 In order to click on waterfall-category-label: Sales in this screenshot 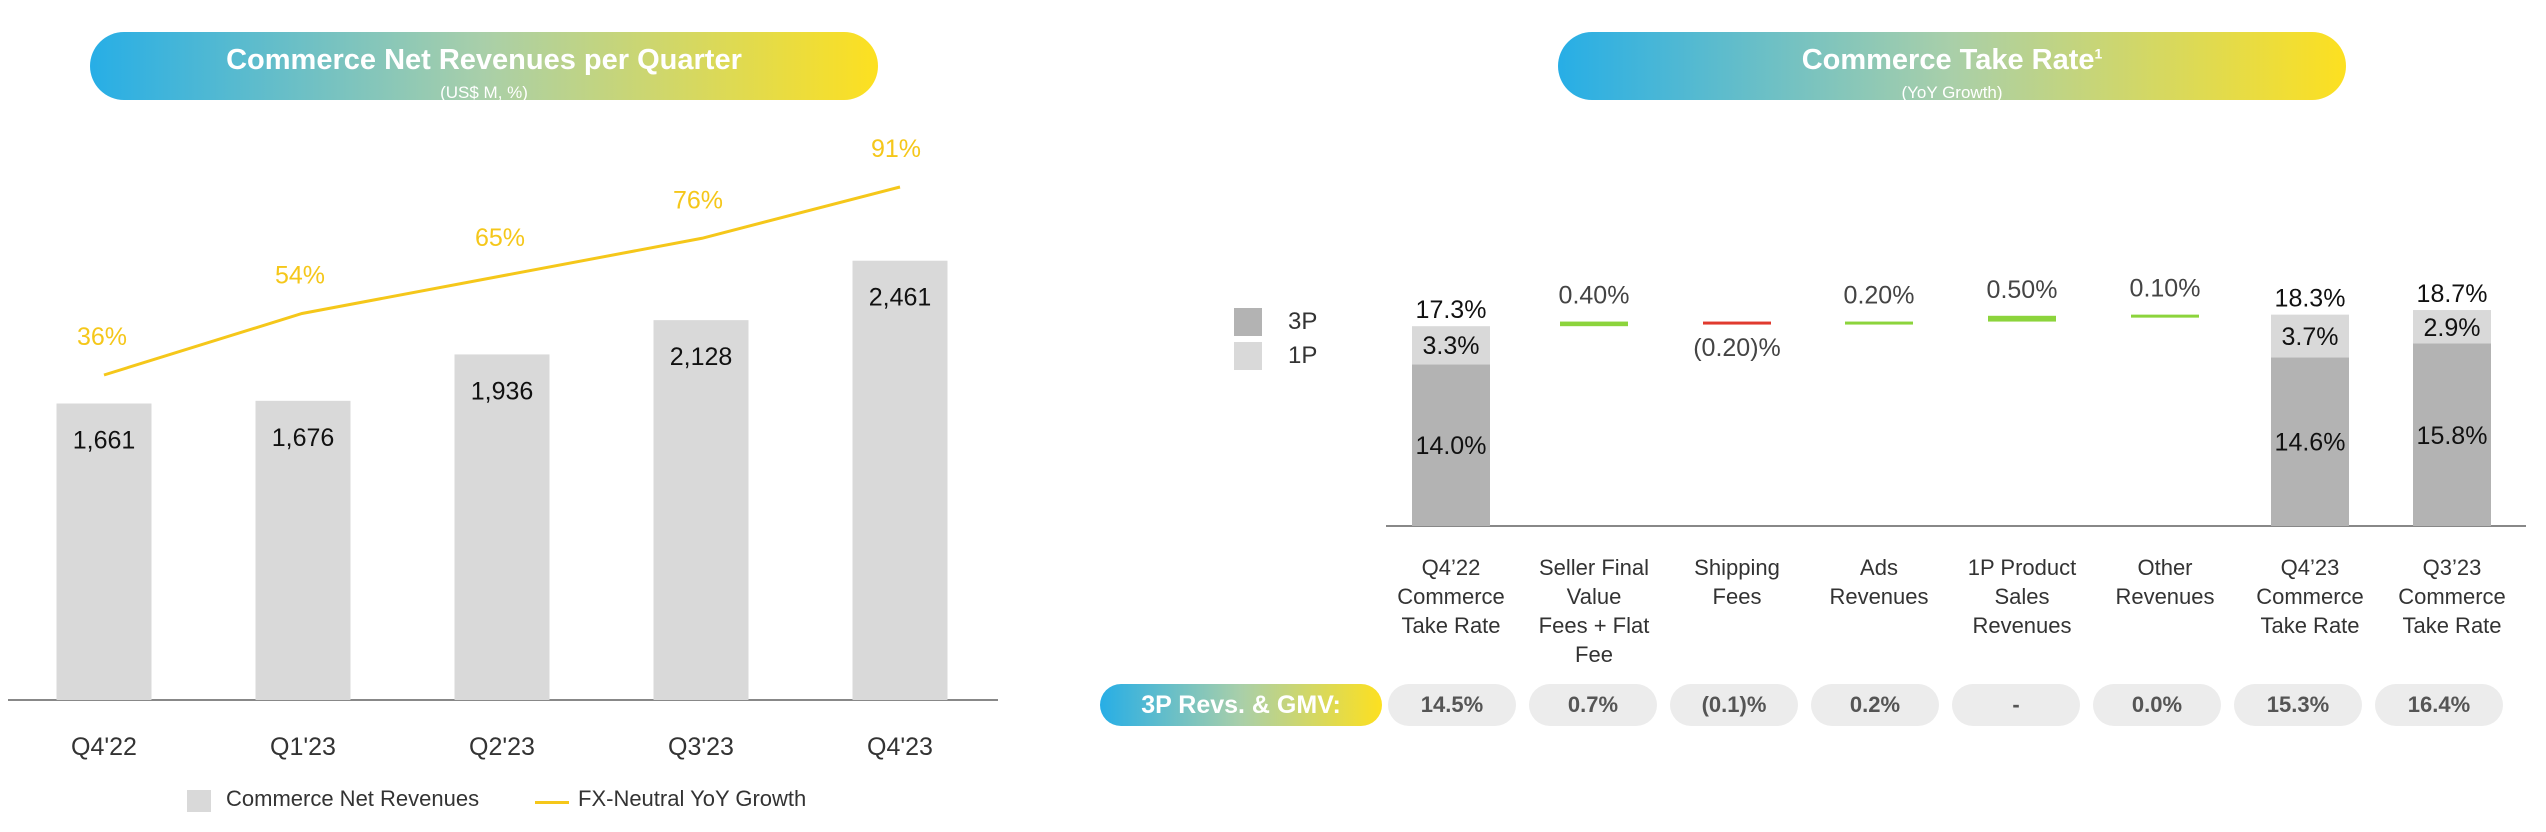, I will do `click(2021, 596)`.